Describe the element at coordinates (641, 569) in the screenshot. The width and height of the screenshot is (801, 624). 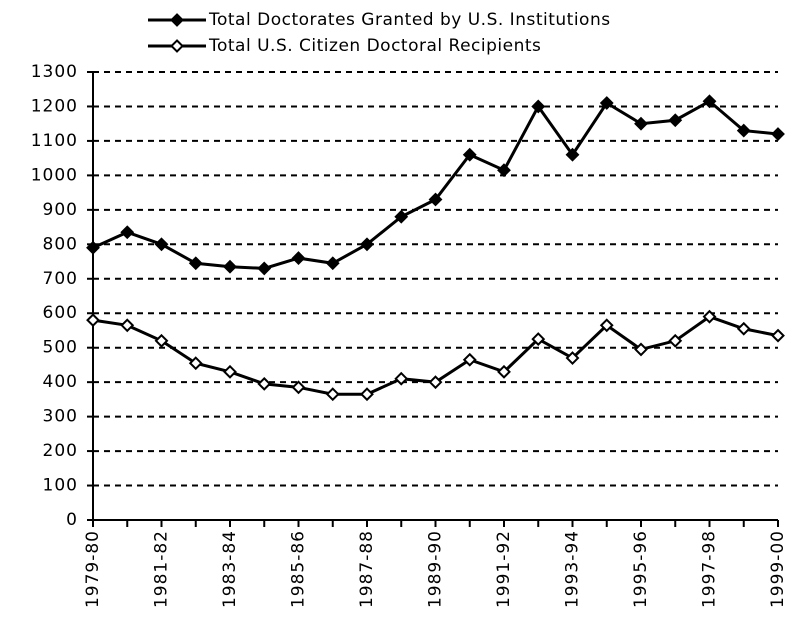
I see `x-tick-label: 1995-96` at that location.